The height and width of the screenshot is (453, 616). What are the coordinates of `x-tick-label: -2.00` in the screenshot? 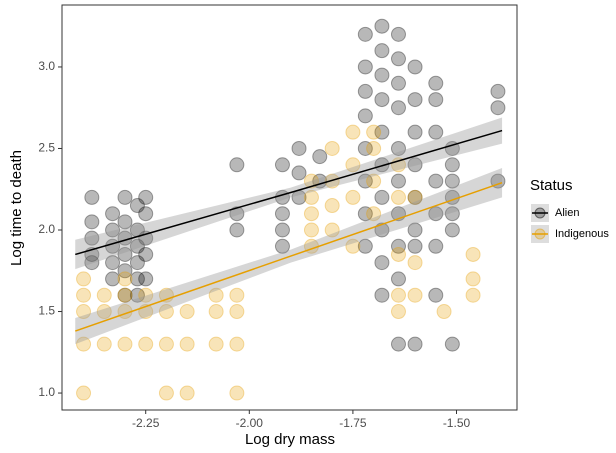 It's located at (250, 423).